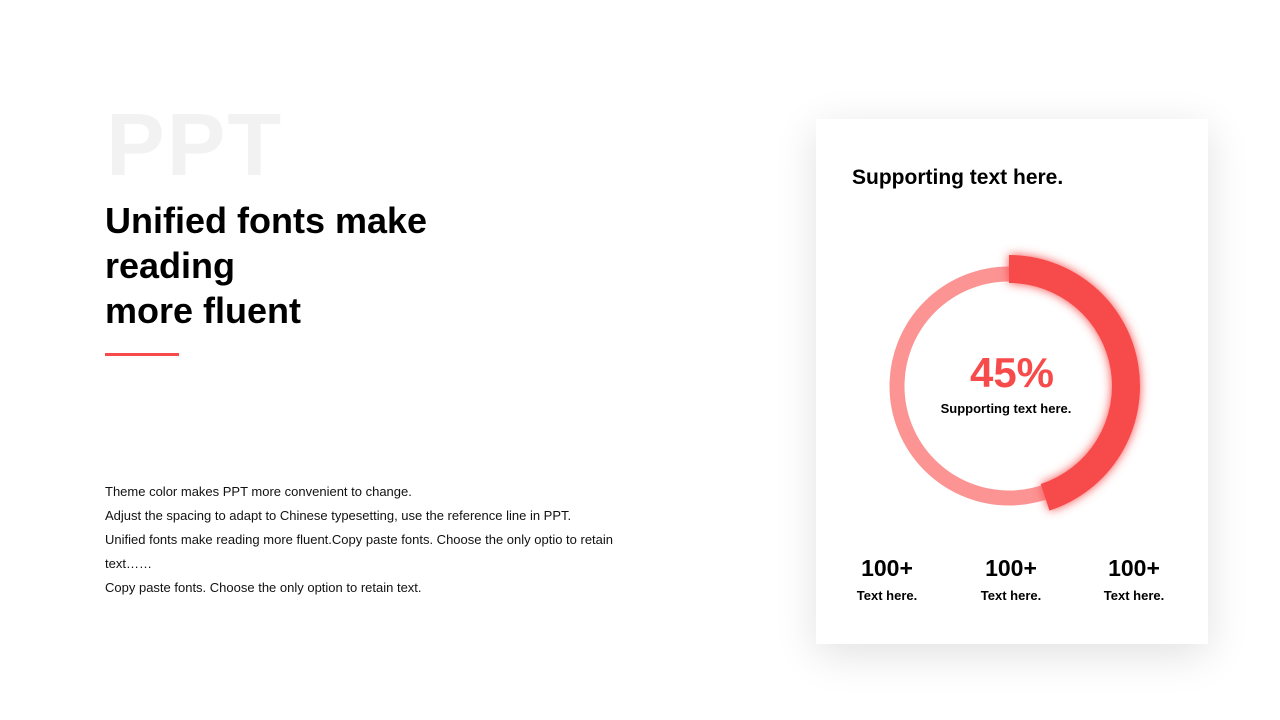 Image resolution: width=1280 pixels, height=720 pixels. I want to click on card-title: Supporting text here., so click(958, 177).